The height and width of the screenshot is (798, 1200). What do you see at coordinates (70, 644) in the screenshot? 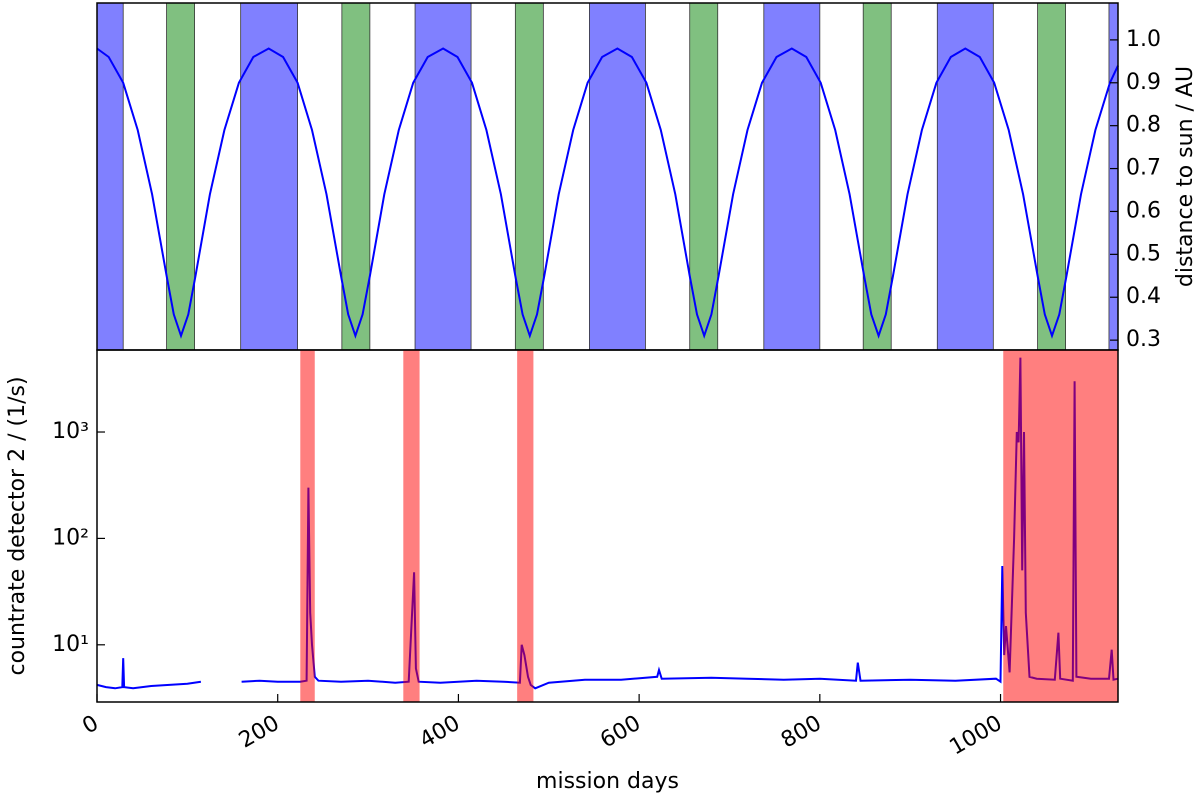
I see `y-tick-label: 10¹` at bounding box center [70, 644].